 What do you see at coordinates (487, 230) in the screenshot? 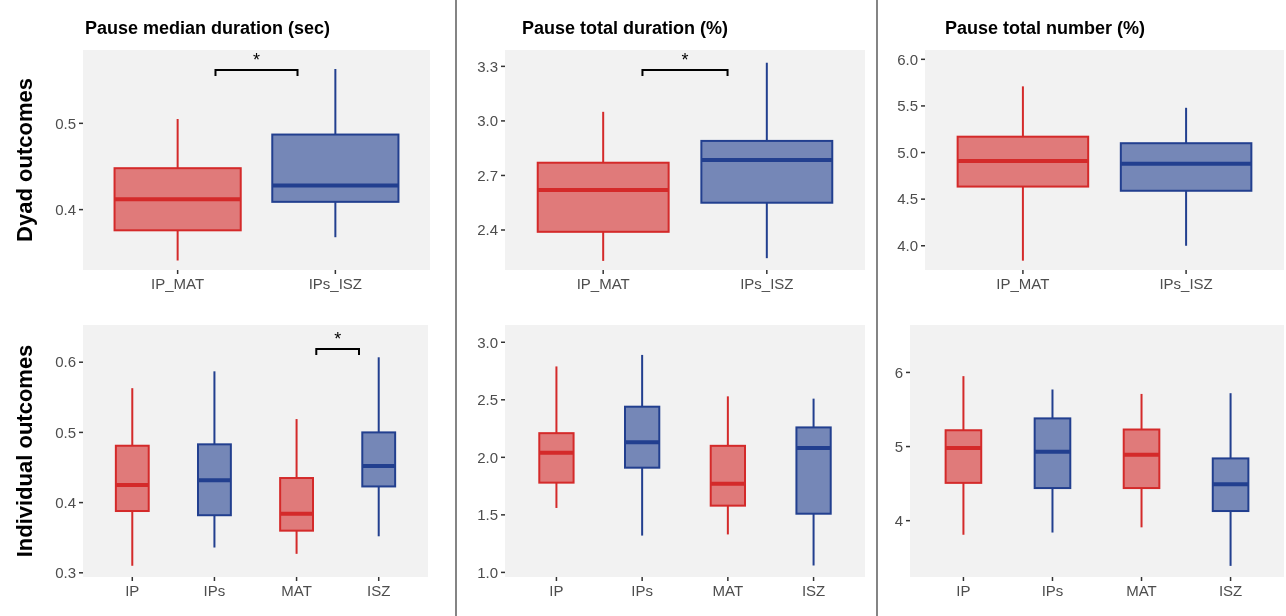
I see `y-tick-label: 2.4` at bounding box center [487, 230].